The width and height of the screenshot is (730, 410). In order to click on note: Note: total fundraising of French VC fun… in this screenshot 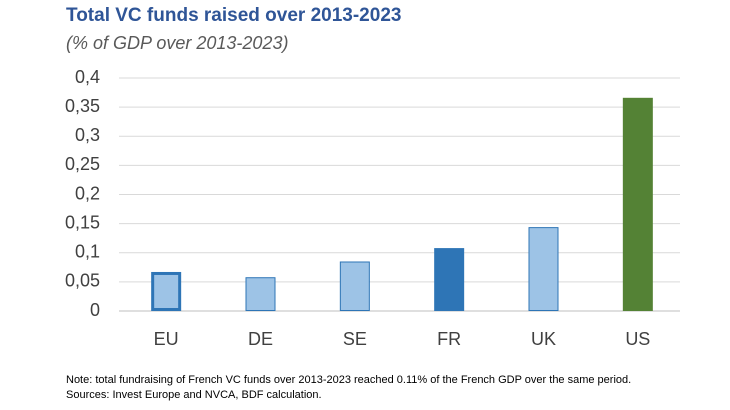, I will do `click(348, 380)`.